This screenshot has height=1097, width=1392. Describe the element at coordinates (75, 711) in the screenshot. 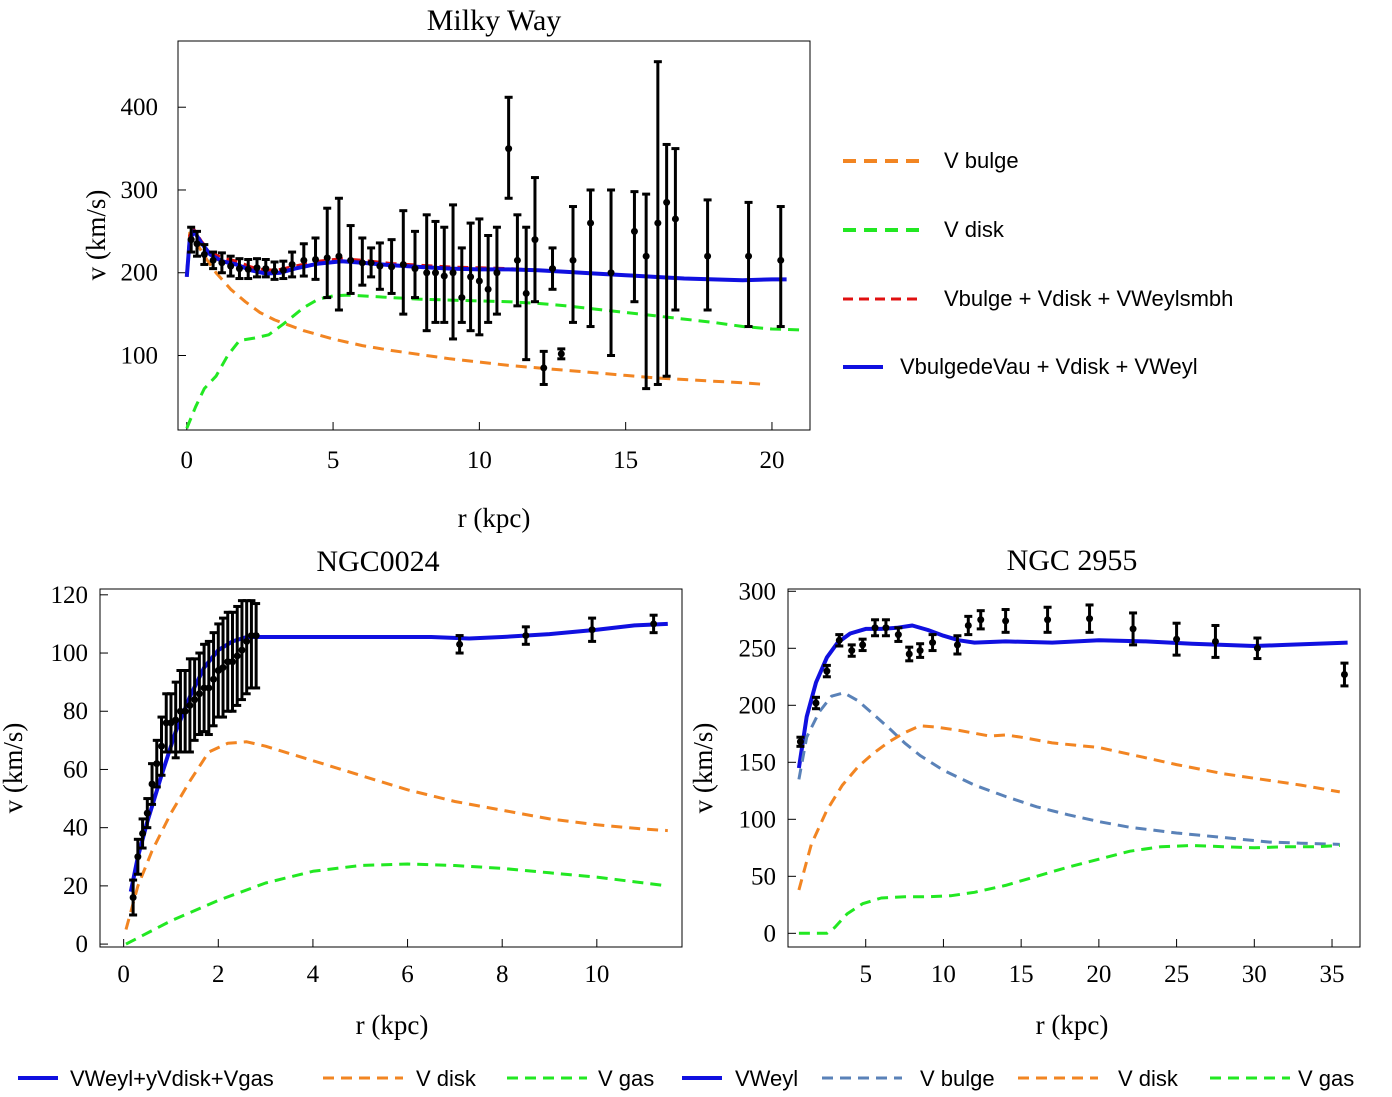

I see `y-tick-label: 80` at that location.